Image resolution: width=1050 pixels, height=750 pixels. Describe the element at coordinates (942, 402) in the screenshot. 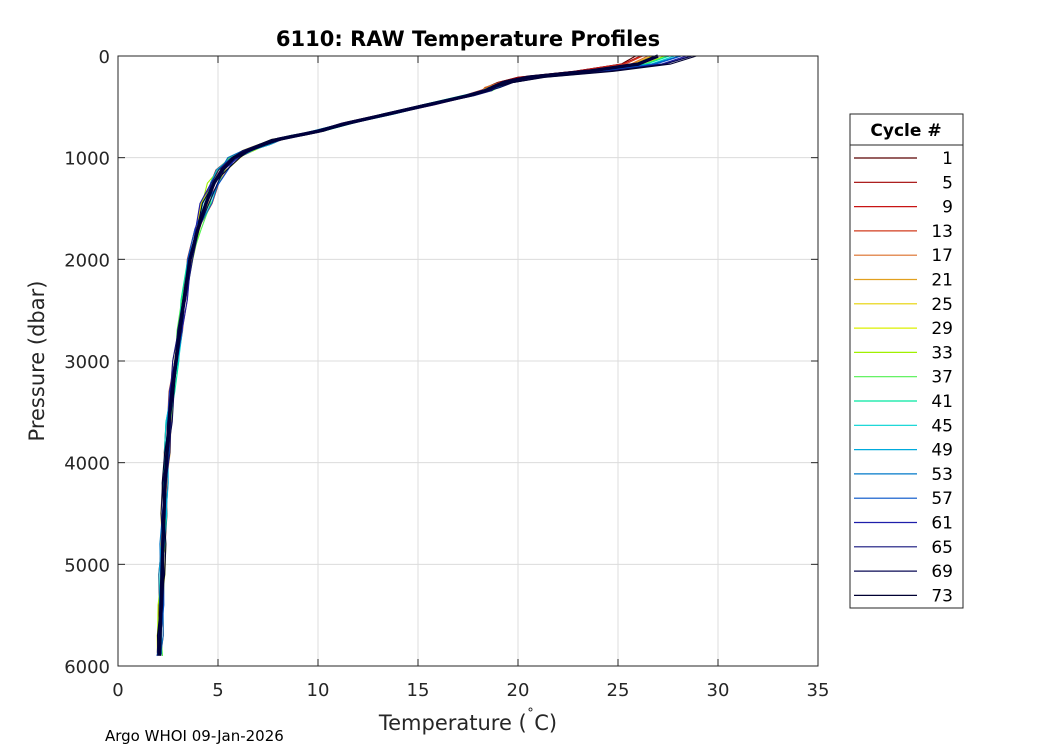

I see `legend-label-41: 41` at that location.